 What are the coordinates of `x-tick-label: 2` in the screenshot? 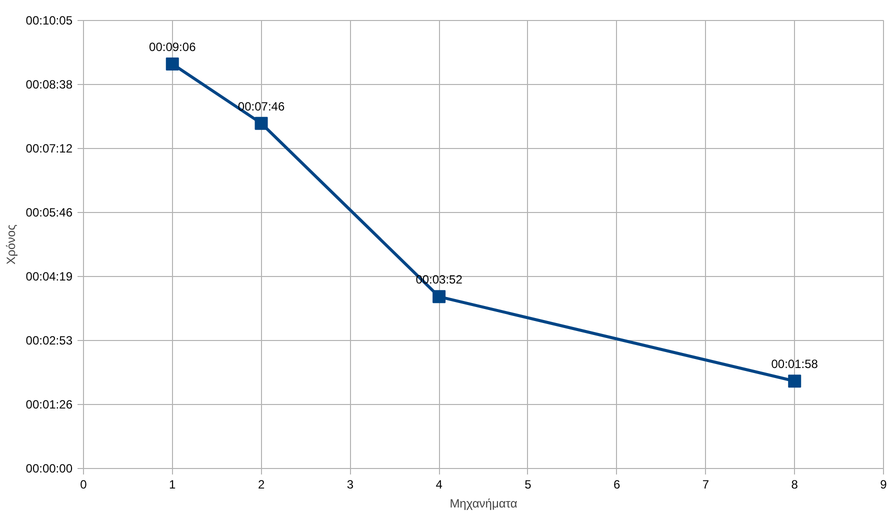 It's located at (261, 485).